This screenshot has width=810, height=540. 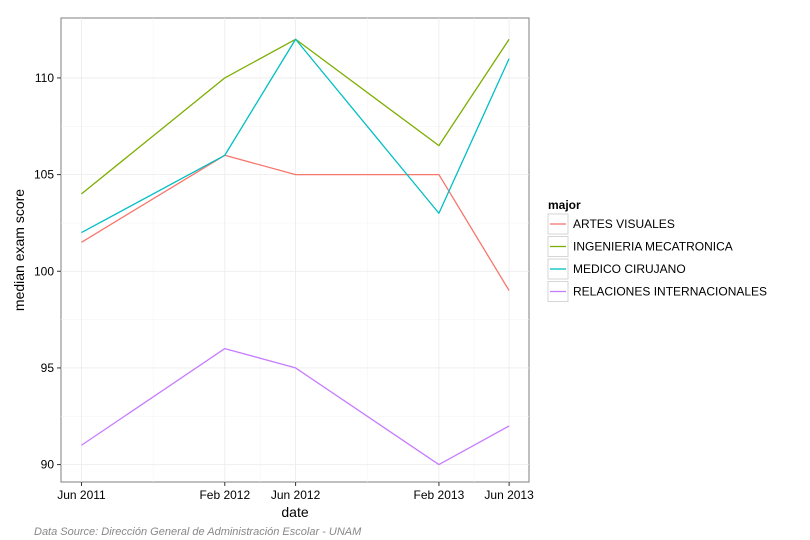 I want to click on legend-item: RELACIONES INTERNACIONALES, so click(x=657, y=291).